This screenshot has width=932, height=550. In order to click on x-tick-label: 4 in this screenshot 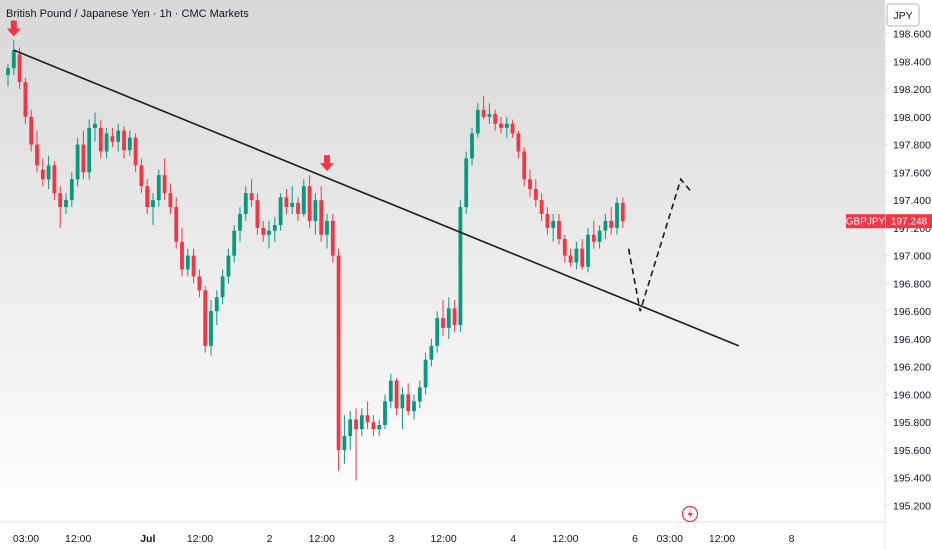, I will do `click(513, 539)`.